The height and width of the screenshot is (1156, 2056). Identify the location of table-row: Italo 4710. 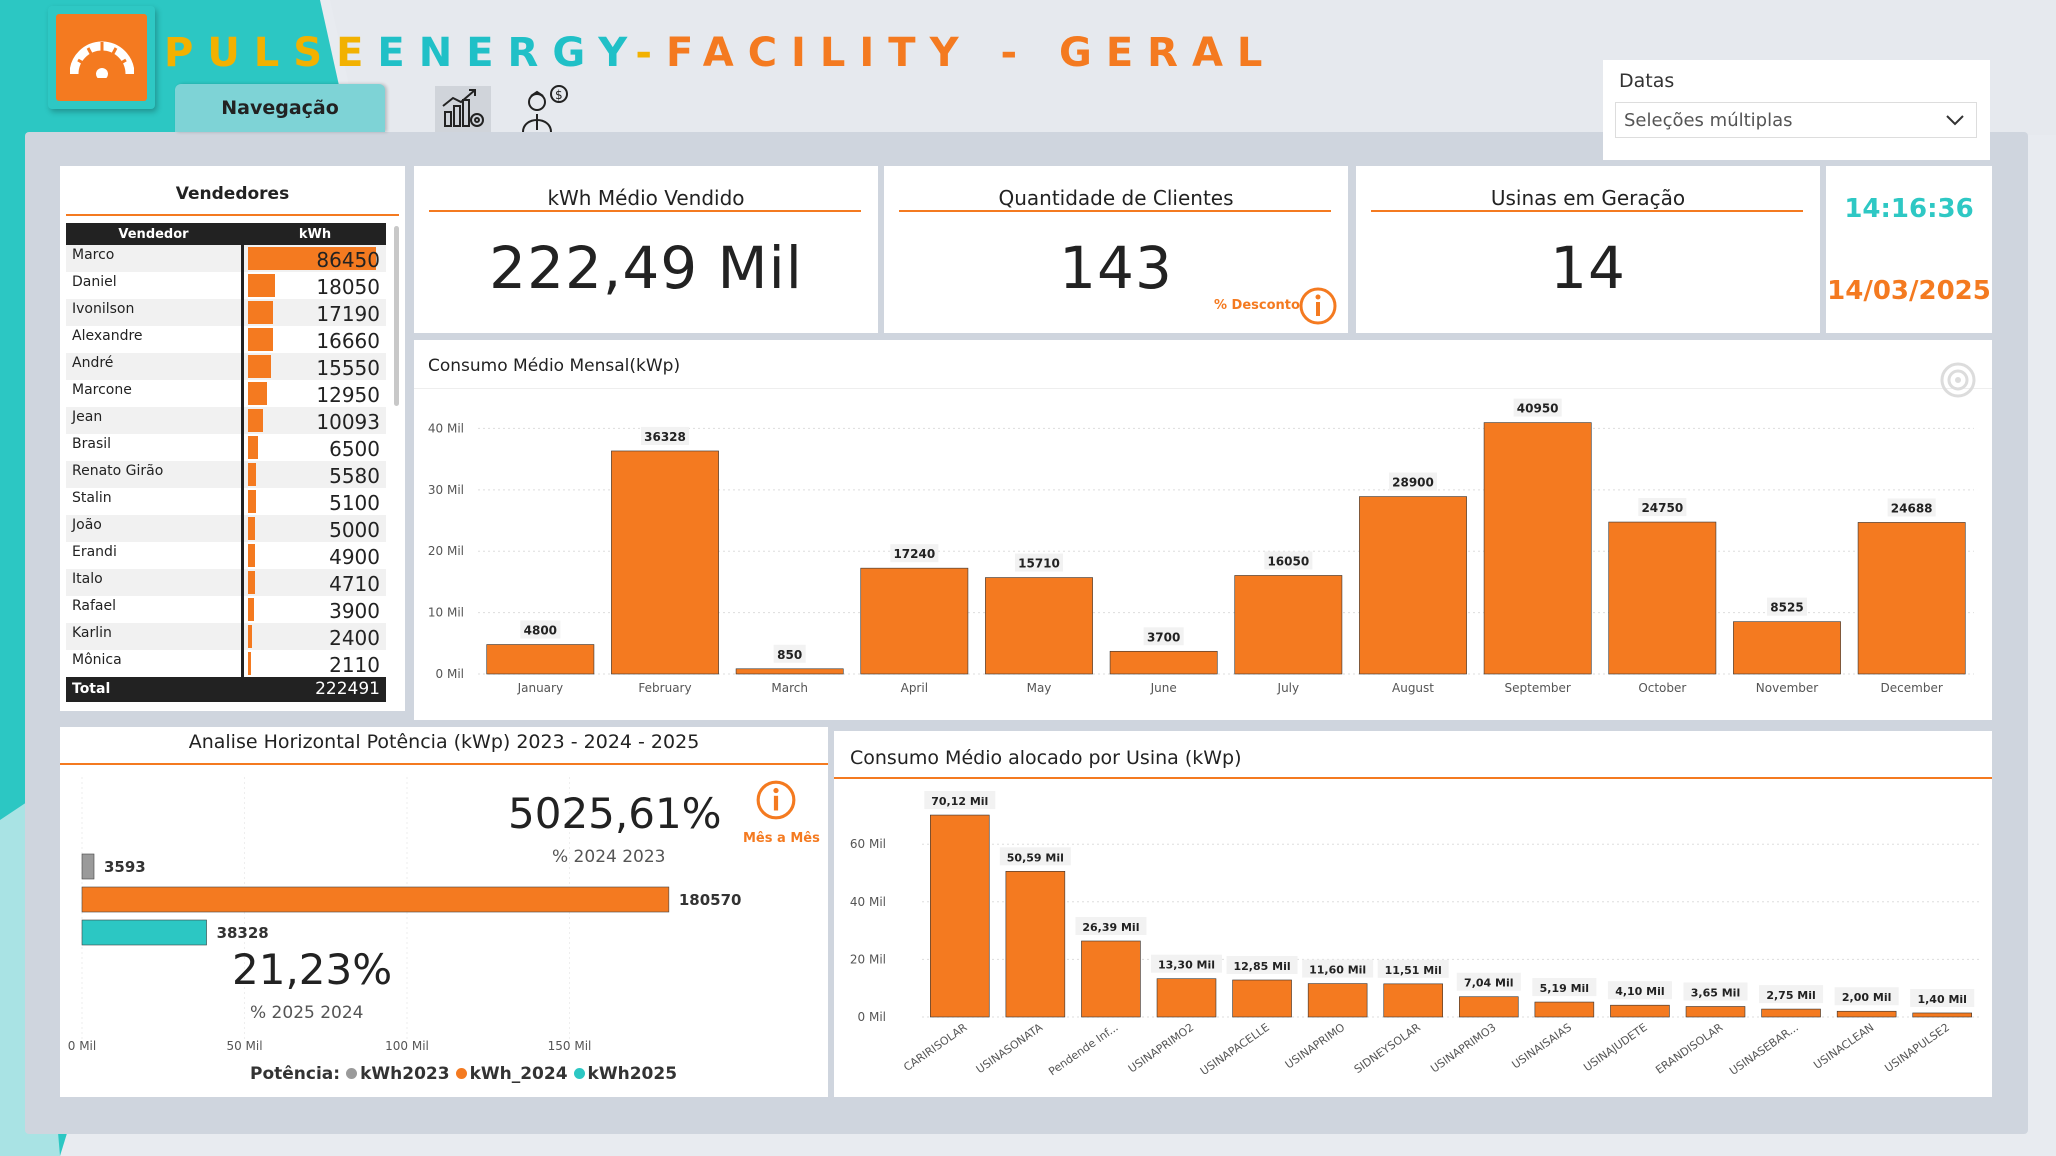
(226, 582).